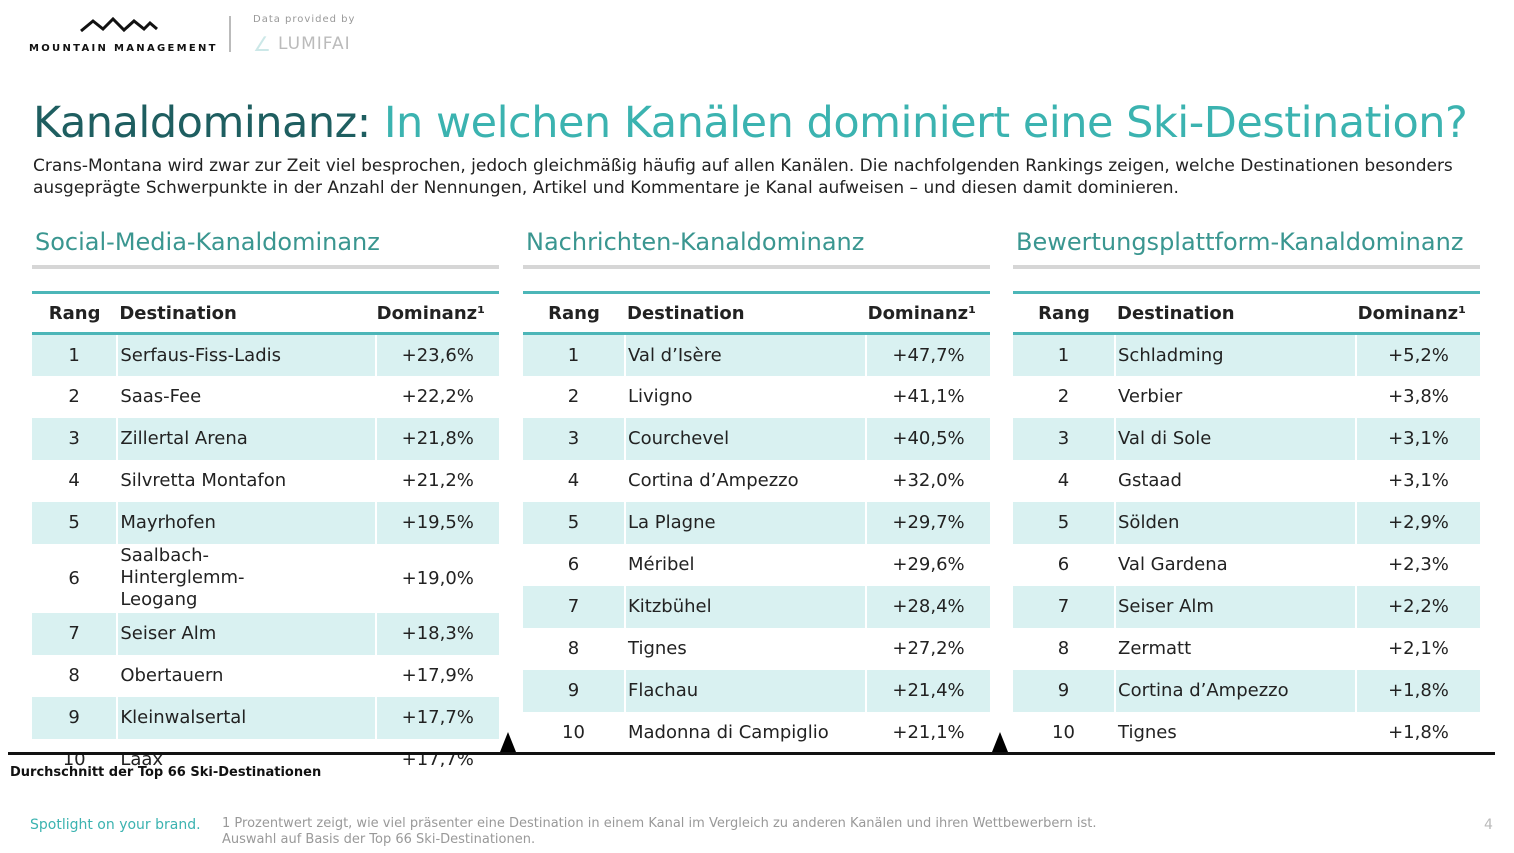  I want to click on brand-name: MOUNTAIN MANAGEMENT, so click(123, 48).